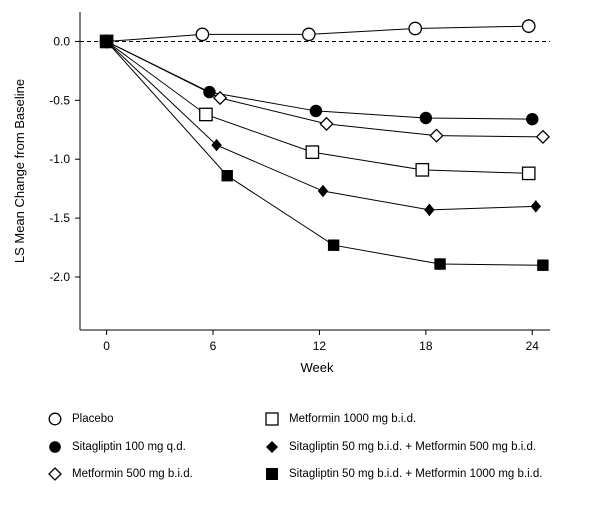 The image size is (614, 505). Describe the element at coordinates (426, 346) in the screenshot. I see `x-tick-label: 18` at that location.